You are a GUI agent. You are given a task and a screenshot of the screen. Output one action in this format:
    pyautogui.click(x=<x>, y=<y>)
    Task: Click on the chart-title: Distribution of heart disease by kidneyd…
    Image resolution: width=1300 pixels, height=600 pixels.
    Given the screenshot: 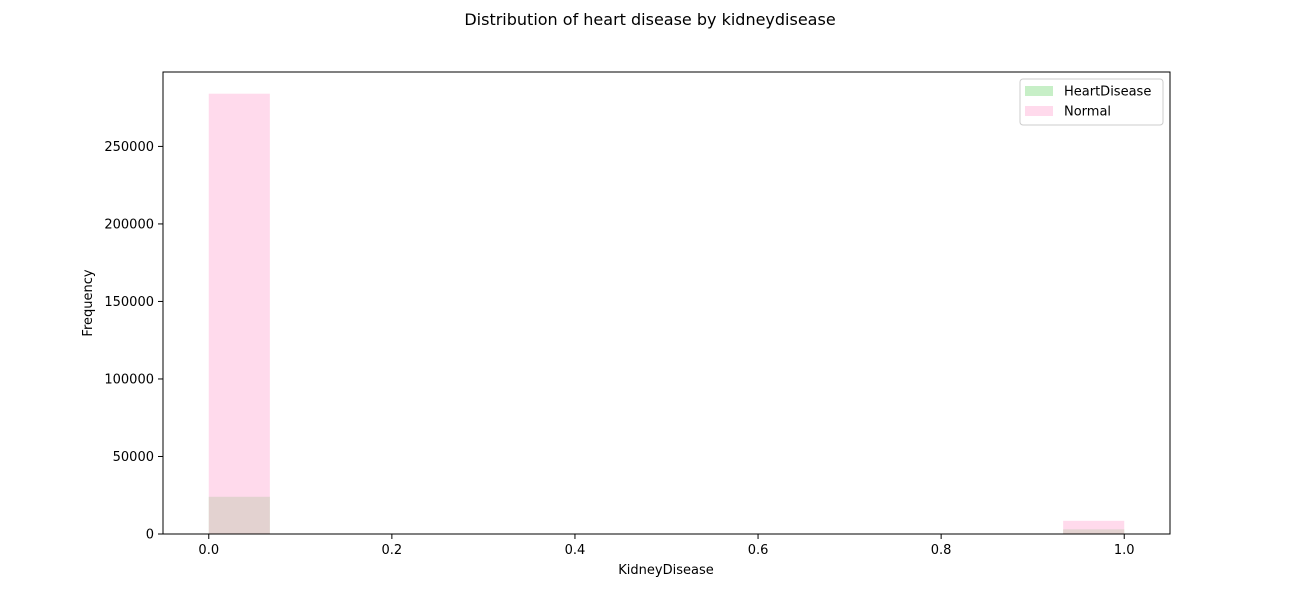 What is the action you would take?
    pyautogui.click(x=649, y=19)
    